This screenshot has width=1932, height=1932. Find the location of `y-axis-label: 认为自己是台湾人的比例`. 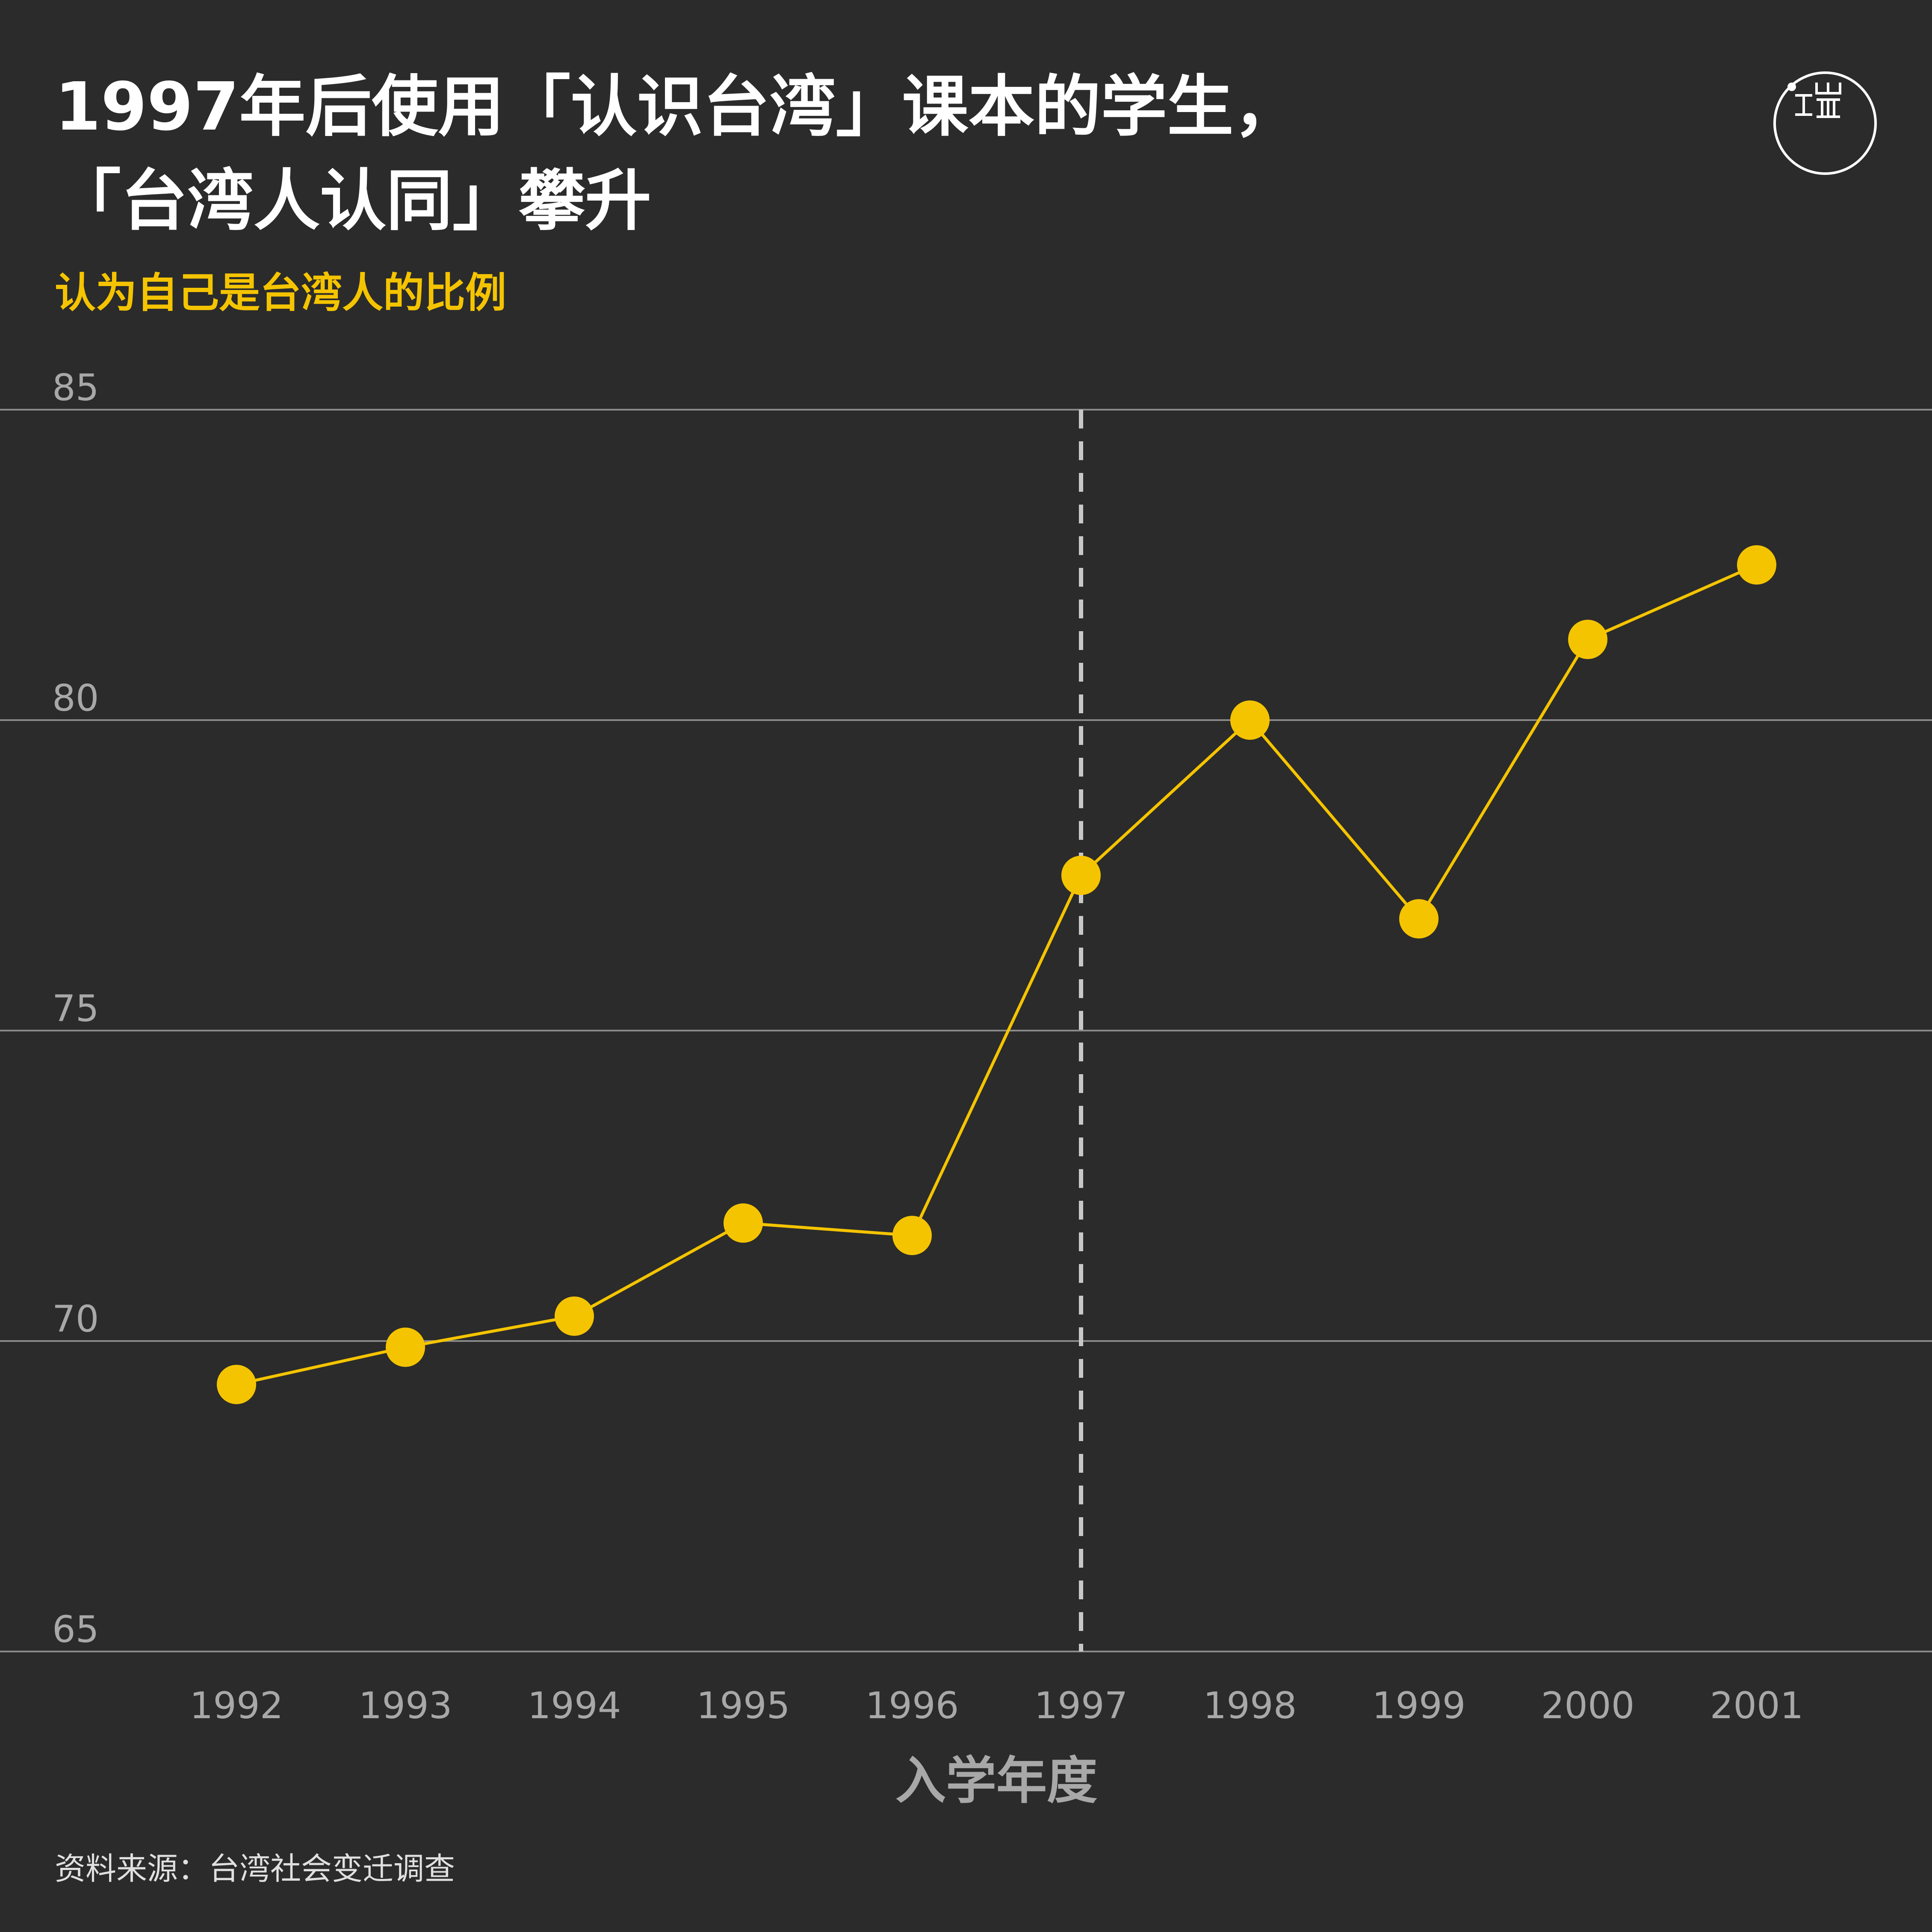

y-axis-label: 认为自己是台湾人的比例 is located at coordinates (280, 293).